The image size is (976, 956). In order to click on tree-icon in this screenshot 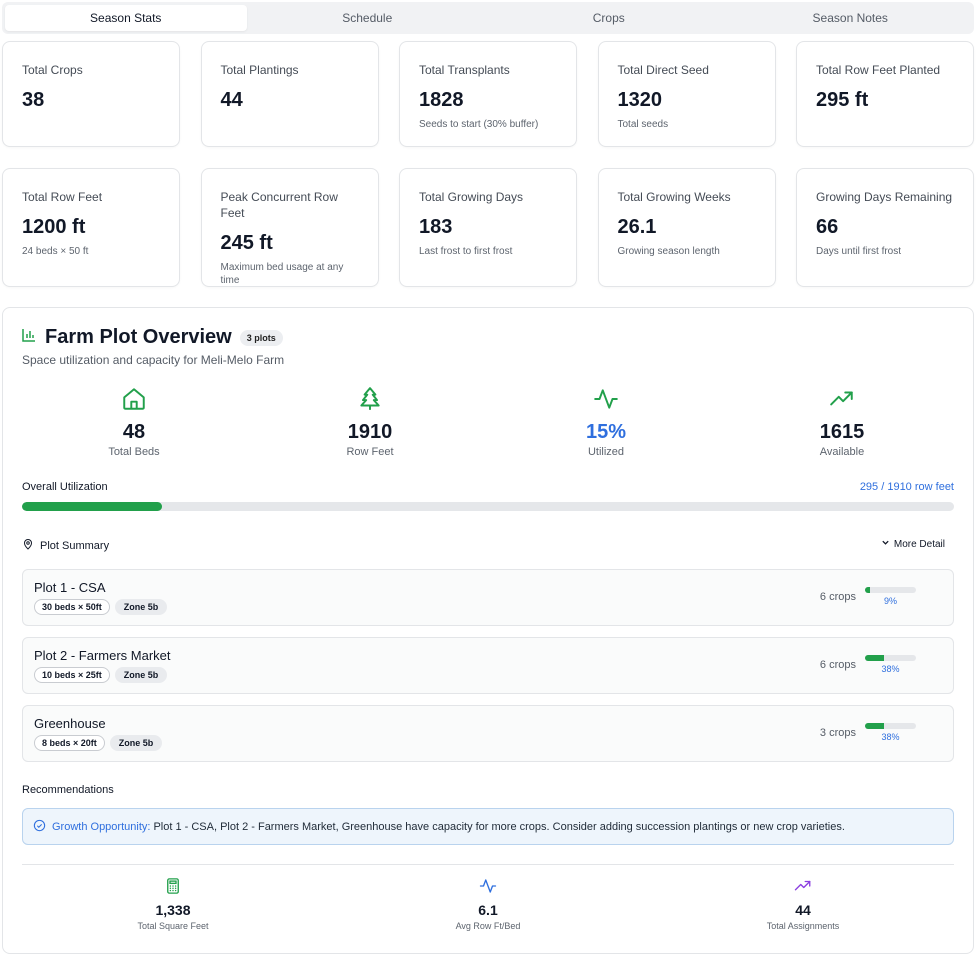, I will do `click(370, 399)`.